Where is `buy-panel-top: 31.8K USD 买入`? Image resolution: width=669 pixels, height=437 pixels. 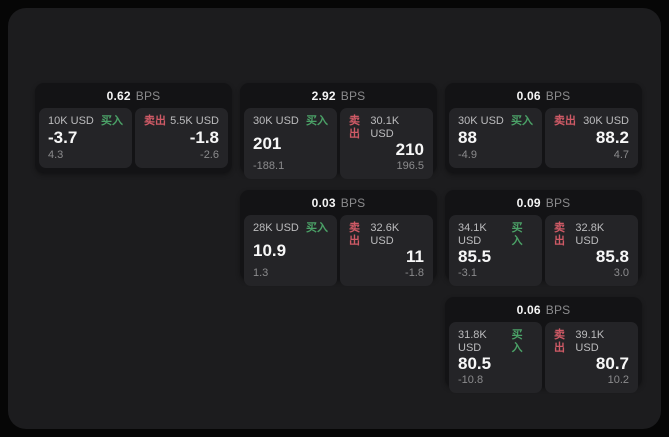 buy-panel-top: 31.8K USD 买入 is located at coordinates (495, 342).